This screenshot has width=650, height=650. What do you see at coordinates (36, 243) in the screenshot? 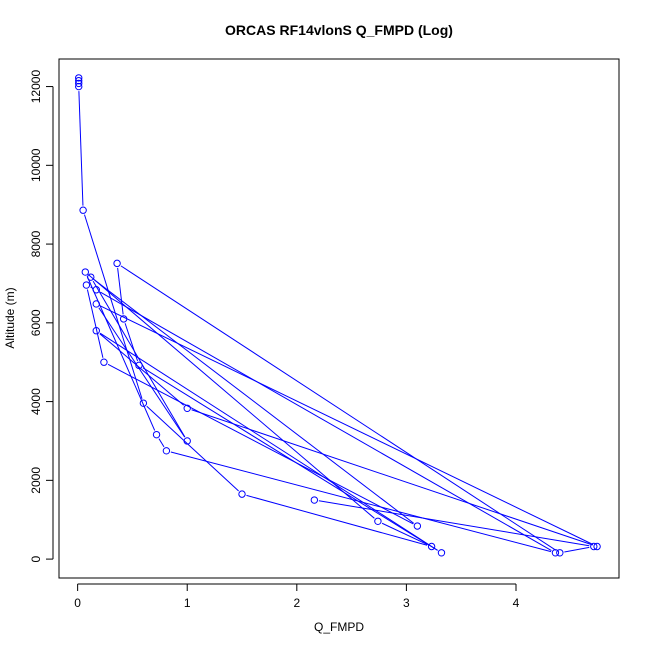
I see `y-tick-label: 8000` at bounding box center [36, 243].